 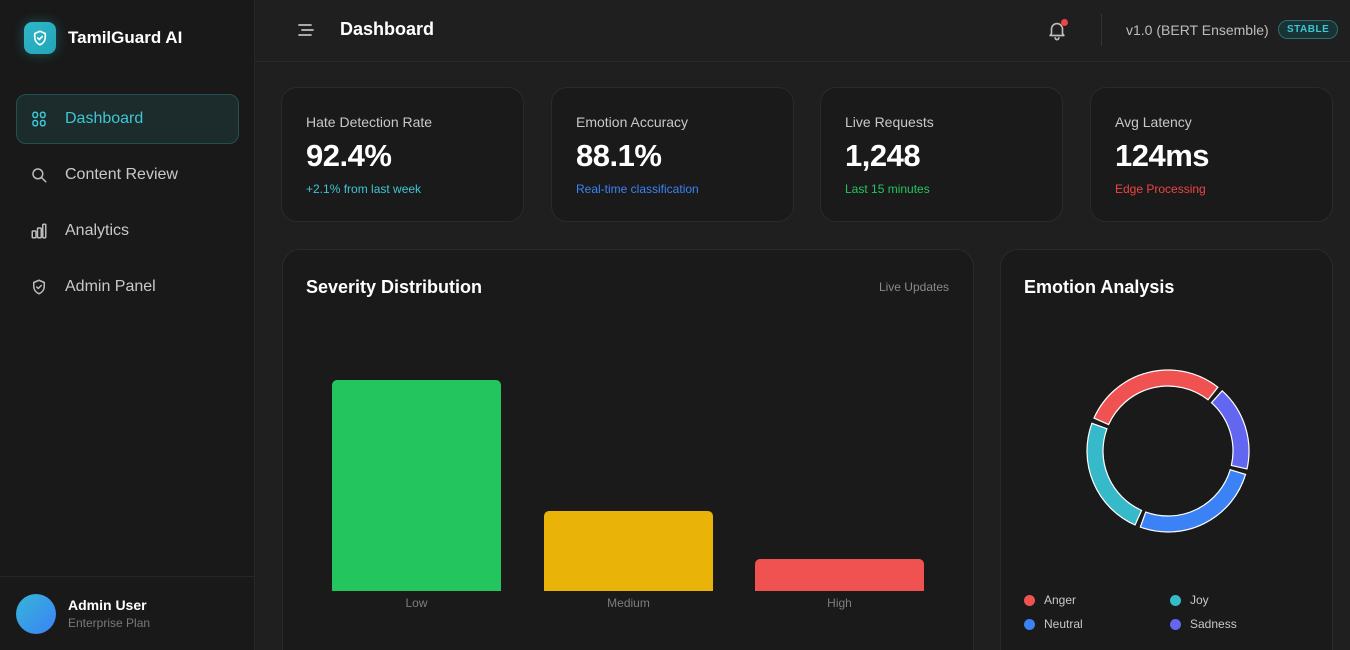 I want to click on user-text: Admin User Enterprise Plan, so click(x=109, y=613).